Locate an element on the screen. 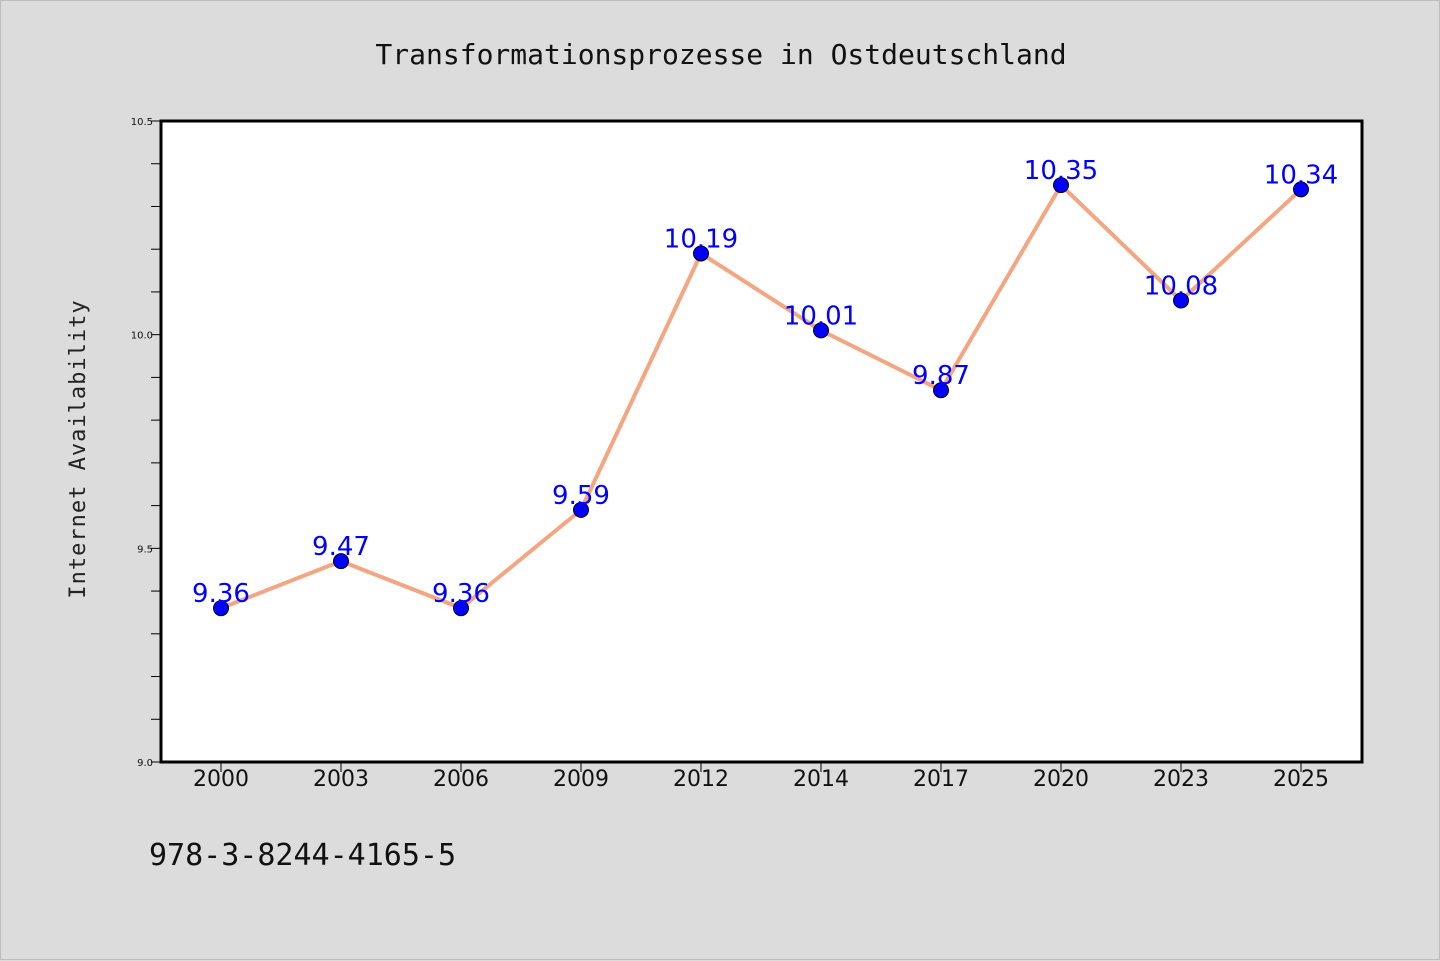  data-label: 9.59 is located at coordinates (581, 496).